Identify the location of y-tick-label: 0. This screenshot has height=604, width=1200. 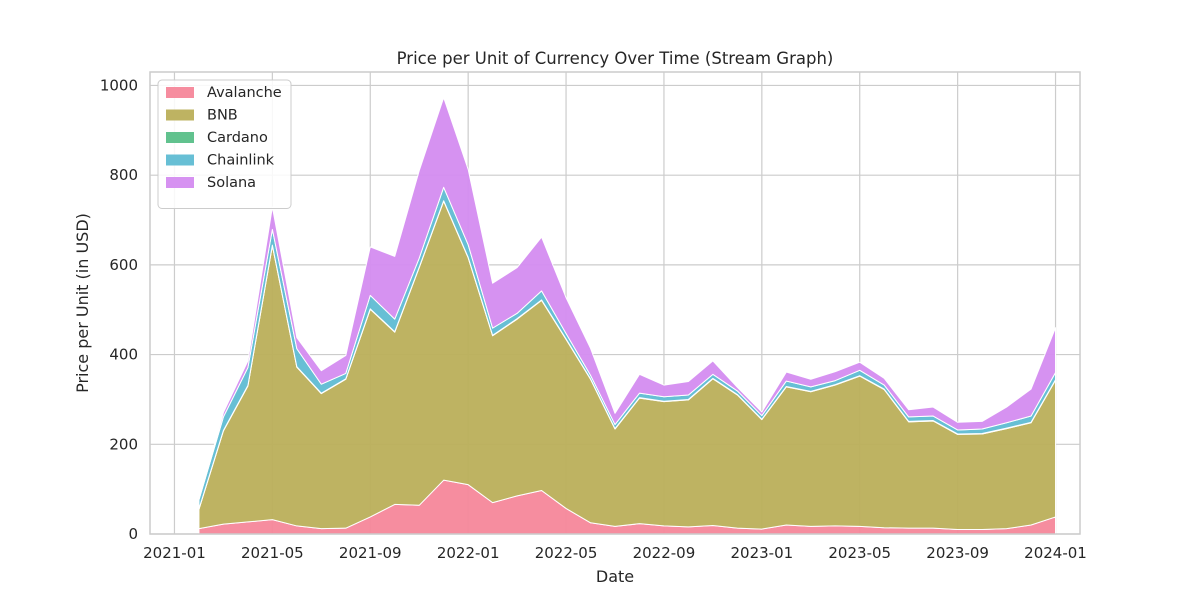
(133, 534).